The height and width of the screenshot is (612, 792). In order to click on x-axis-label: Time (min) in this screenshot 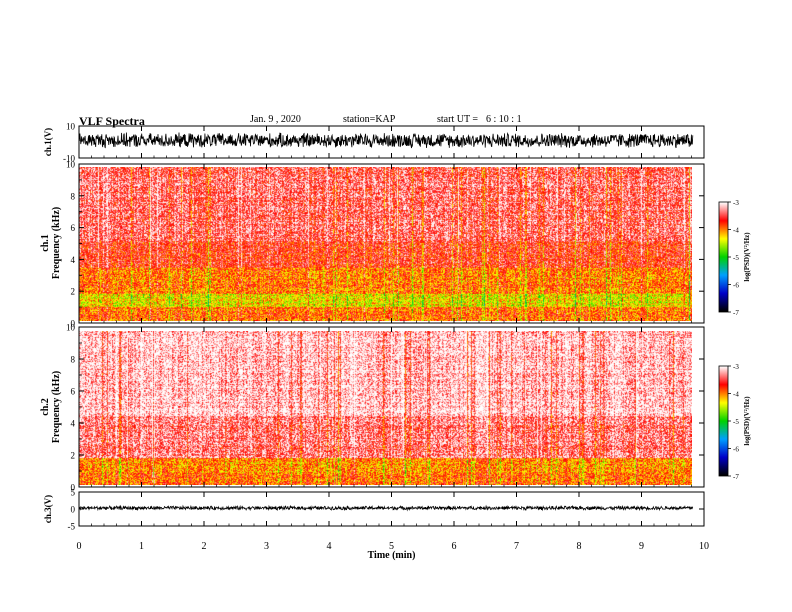, I will do `click(392, 555)`.